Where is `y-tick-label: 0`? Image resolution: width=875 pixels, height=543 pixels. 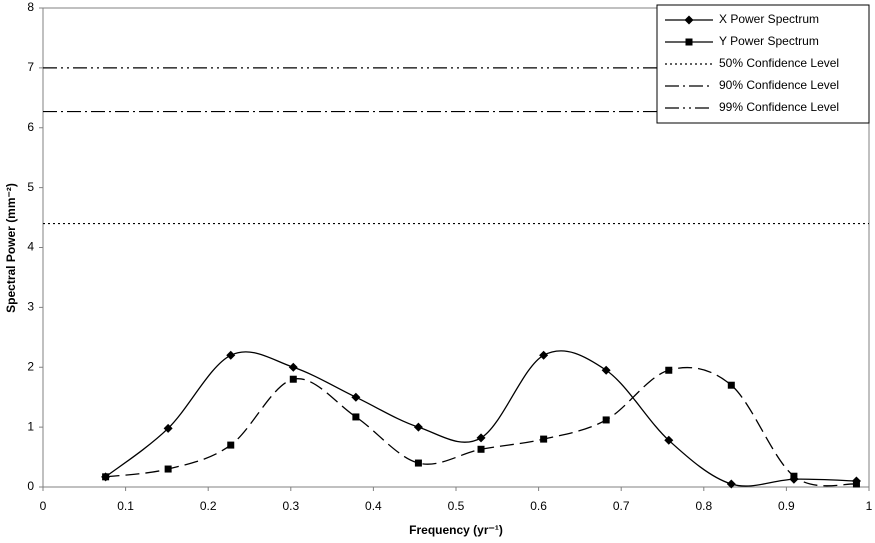
y-tick-label: 0 is located at coordinates (30, 486).